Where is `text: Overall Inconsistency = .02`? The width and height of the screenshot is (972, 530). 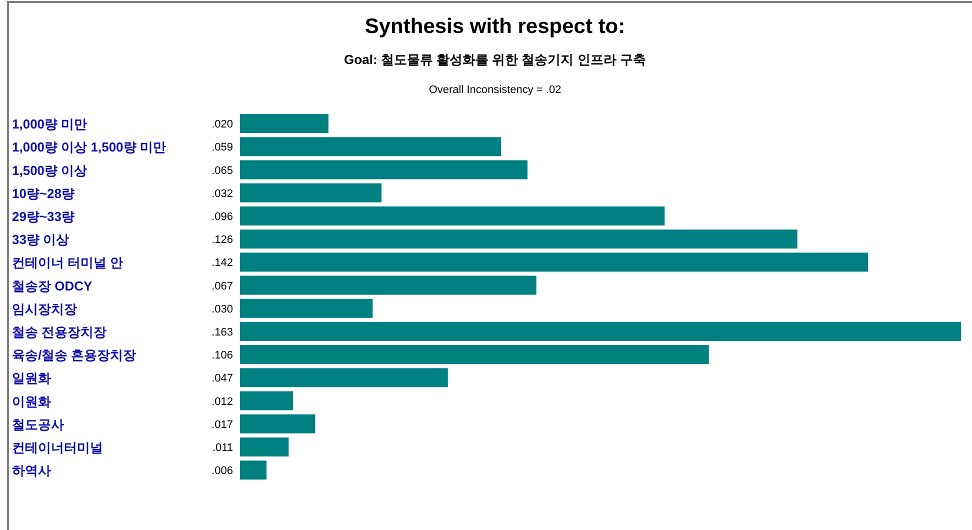 text: Overall Inconsistency = .02 is located at coordinates (495, 90).